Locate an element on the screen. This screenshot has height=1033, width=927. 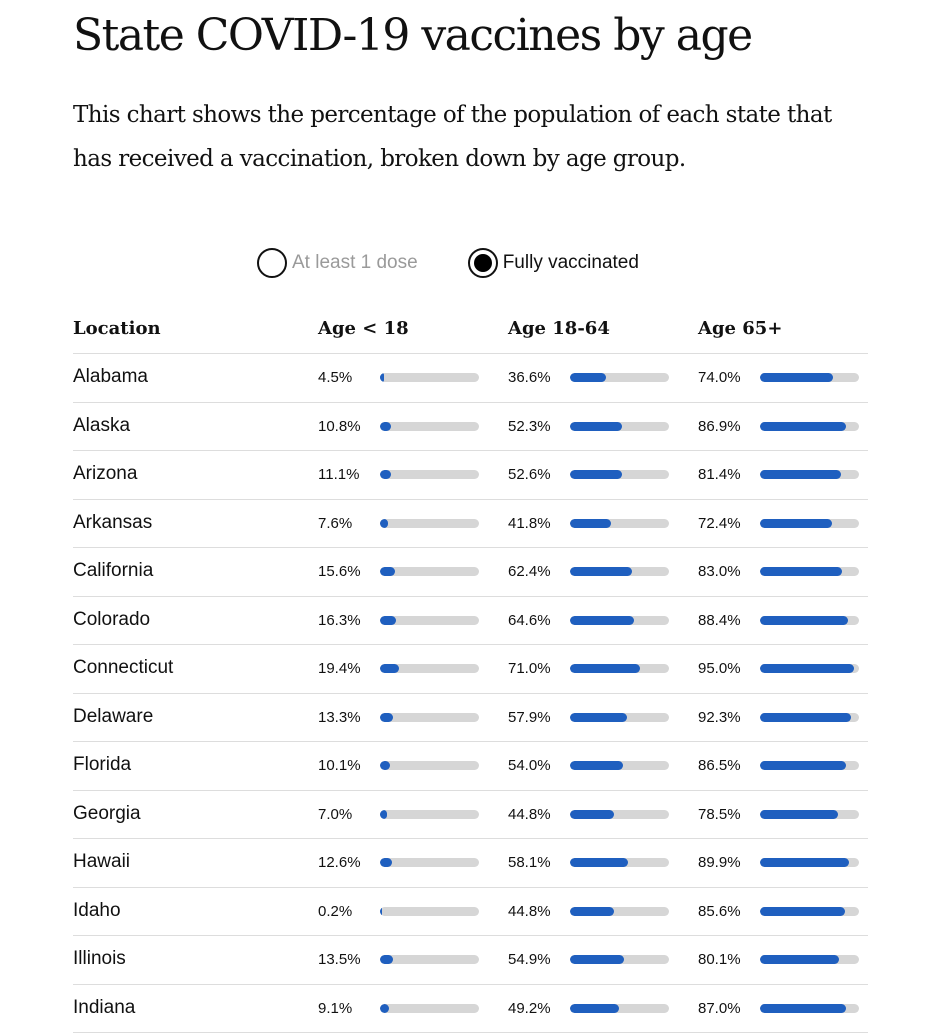
value-label: 89.9% is located at coordinates (719, 862).